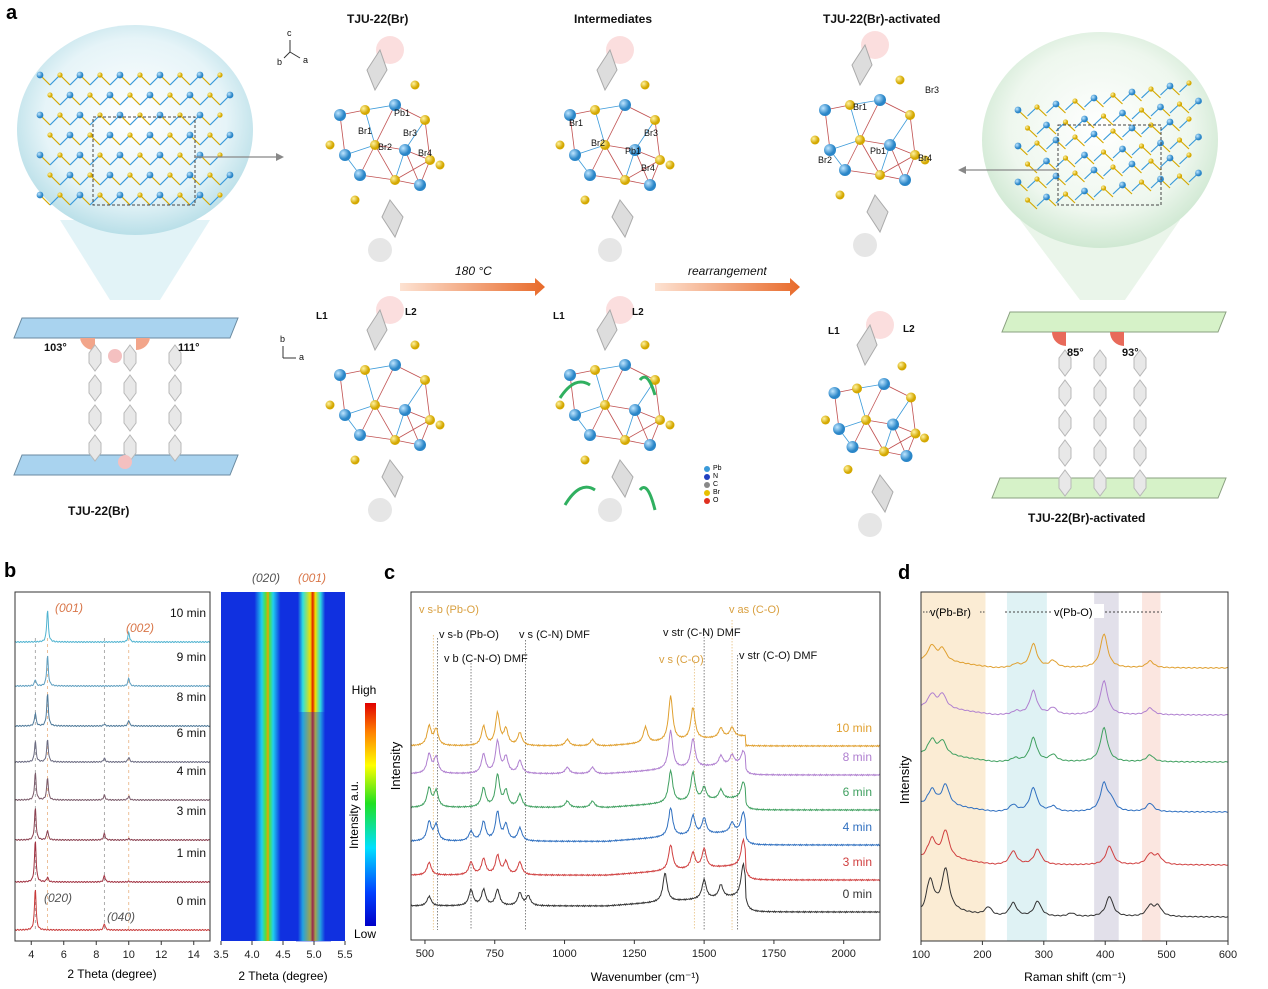  I want to click on title-activated: TJU-22(Br)-activated, so click(882, 19).